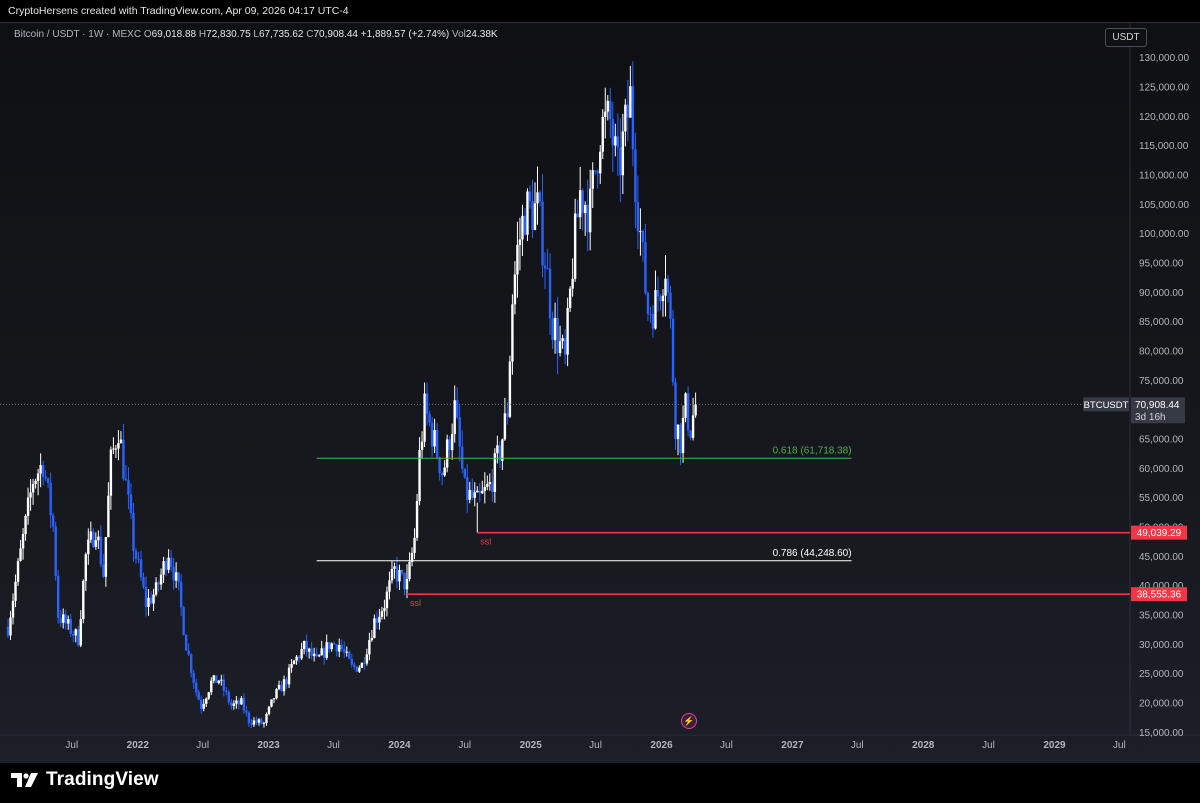 The height and width of the screenshot is (803, 1200). Describe the element at coordinates (1106, 405) in the screenshot. I see `symbol-badge-label: BTCUSDT` at that location.